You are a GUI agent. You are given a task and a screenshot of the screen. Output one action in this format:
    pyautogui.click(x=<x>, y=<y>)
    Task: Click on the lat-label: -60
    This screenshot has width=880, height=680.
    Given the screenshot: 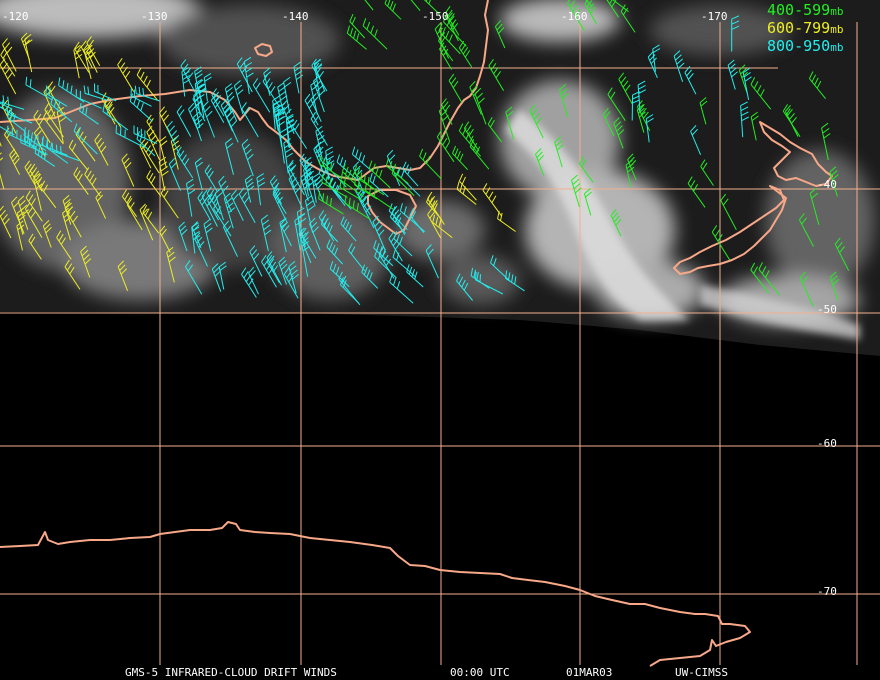 What is the action you would take?
    pyautogui.click(x=827, y=443)
    